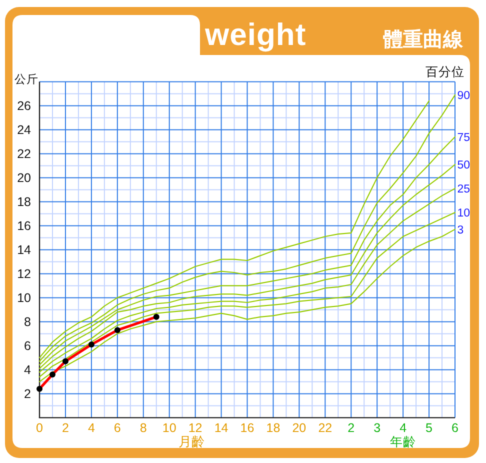 This screenshot has height=463, width=486. I want to click on x-tick: 14, so click(221, 428).